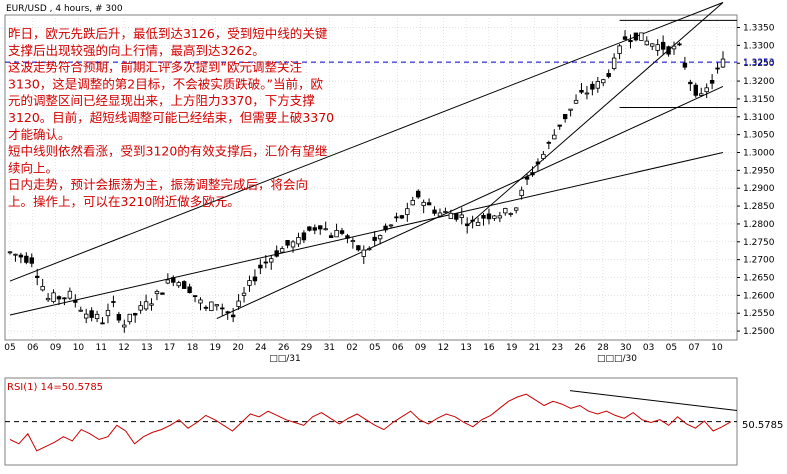 The height and width of the screenshot is (474, 787). Describe the element at coordinates (759, 154) in the screenshot. I see `y-tick-label: 1.3000` at that location.